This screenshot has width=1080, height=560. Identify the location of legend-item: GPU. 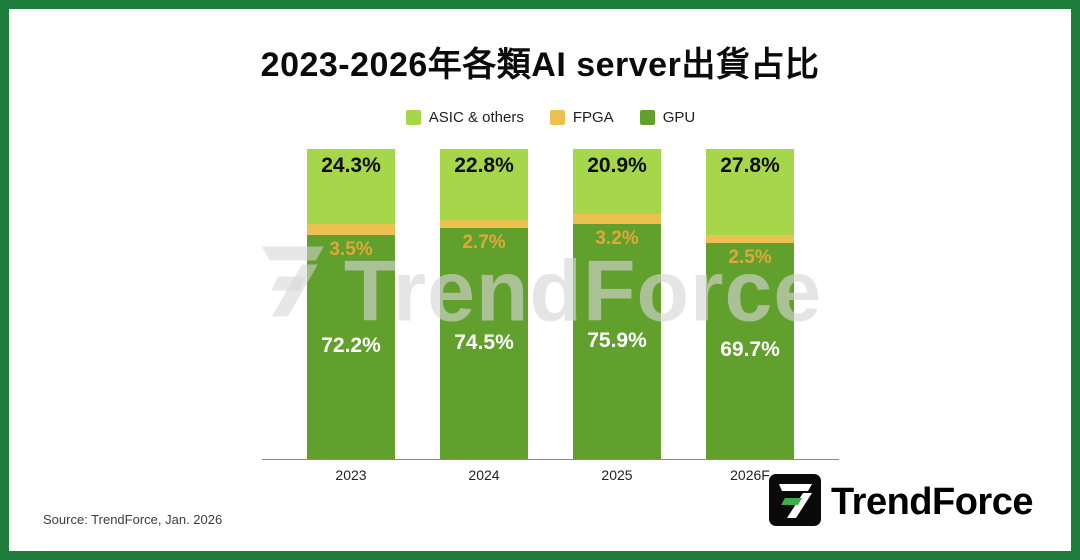
(667, 117).